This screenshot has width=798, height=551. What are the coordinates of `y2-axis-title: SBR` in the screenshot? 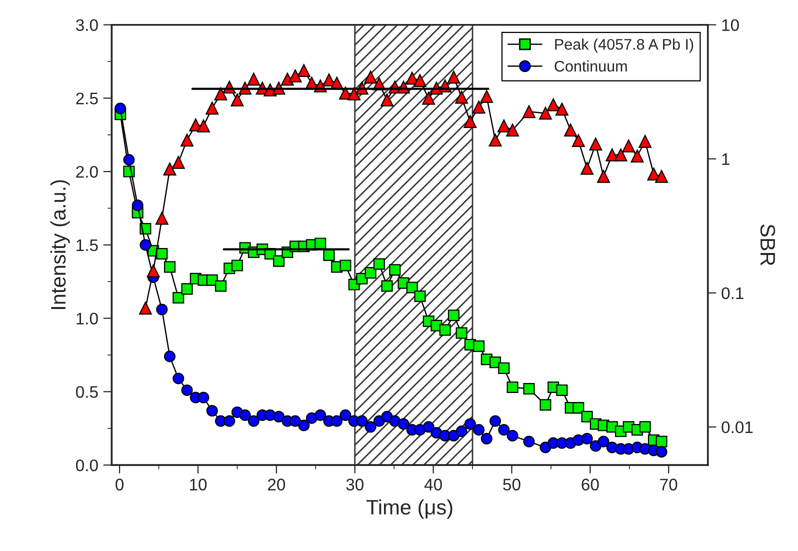 It's located at (768, 245).